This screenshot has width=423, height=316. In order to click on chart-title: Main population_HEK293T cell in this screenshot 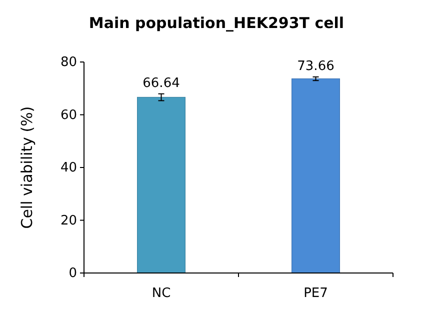, I will do `click(216, 23)`.